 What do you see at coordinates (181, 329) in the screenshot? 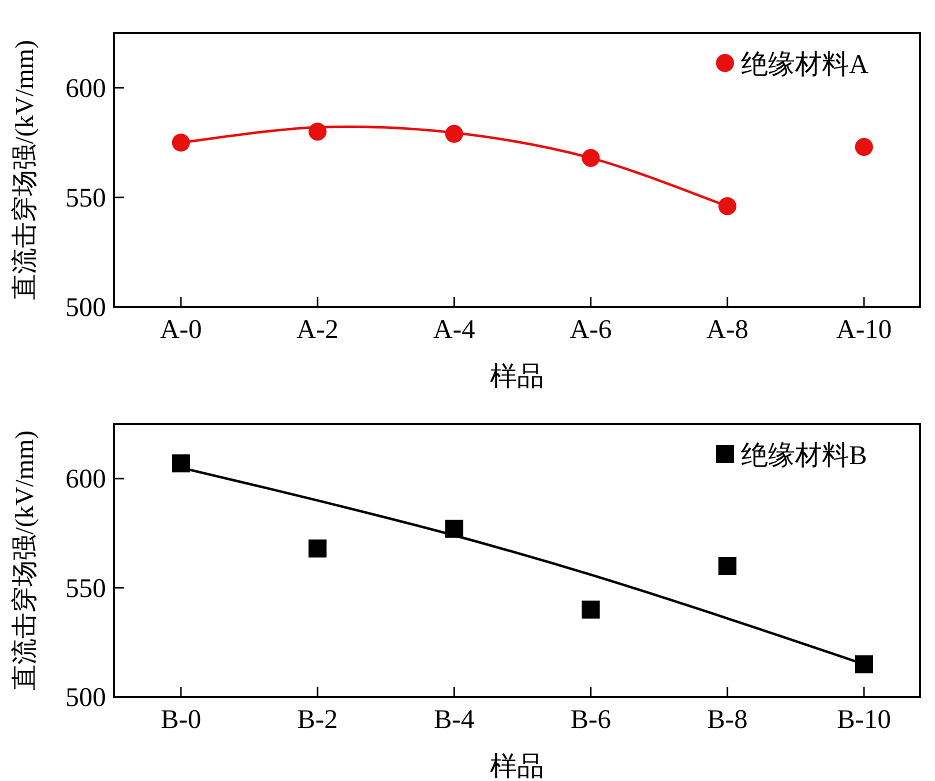
I see `x-tick-label: A-0` at bounding box center [181, 329].